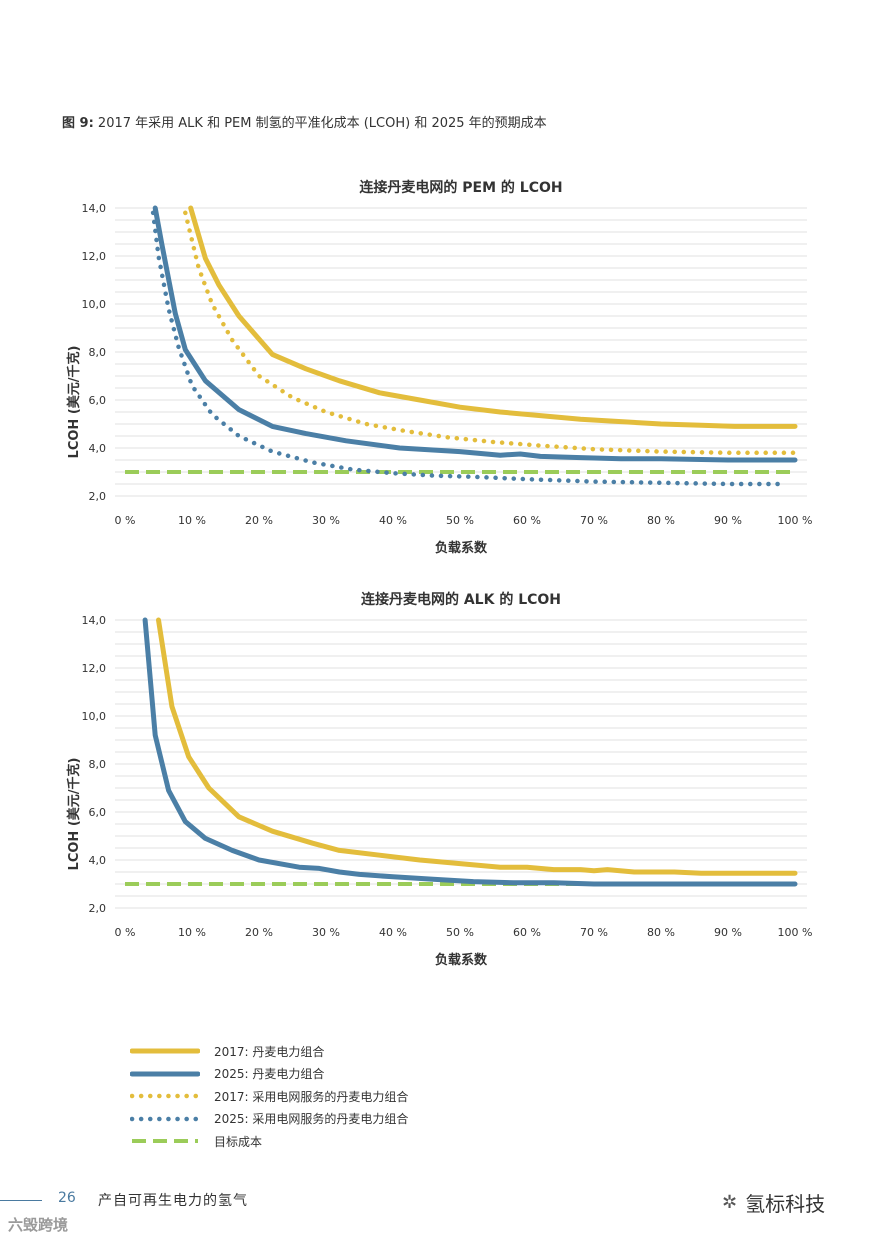 This screenshot has height=1240, width=874. What do you see at coordinates (730, 1202) in the screenshot?
I see `wechat-icon: ✲` at bounding box center [730, 1202].